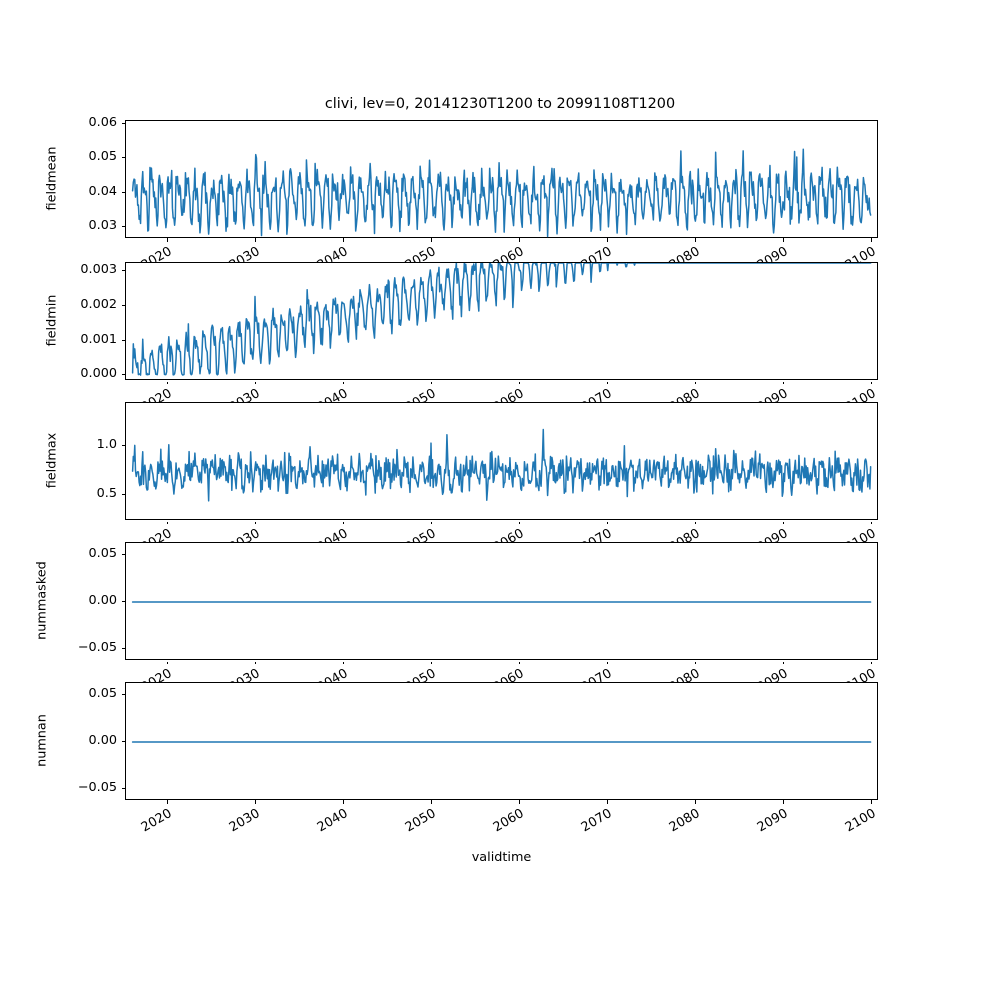  Describe the element at coordinates (98, 374) in the screenshot. I see `y-tick-label: 0.000` at that location.